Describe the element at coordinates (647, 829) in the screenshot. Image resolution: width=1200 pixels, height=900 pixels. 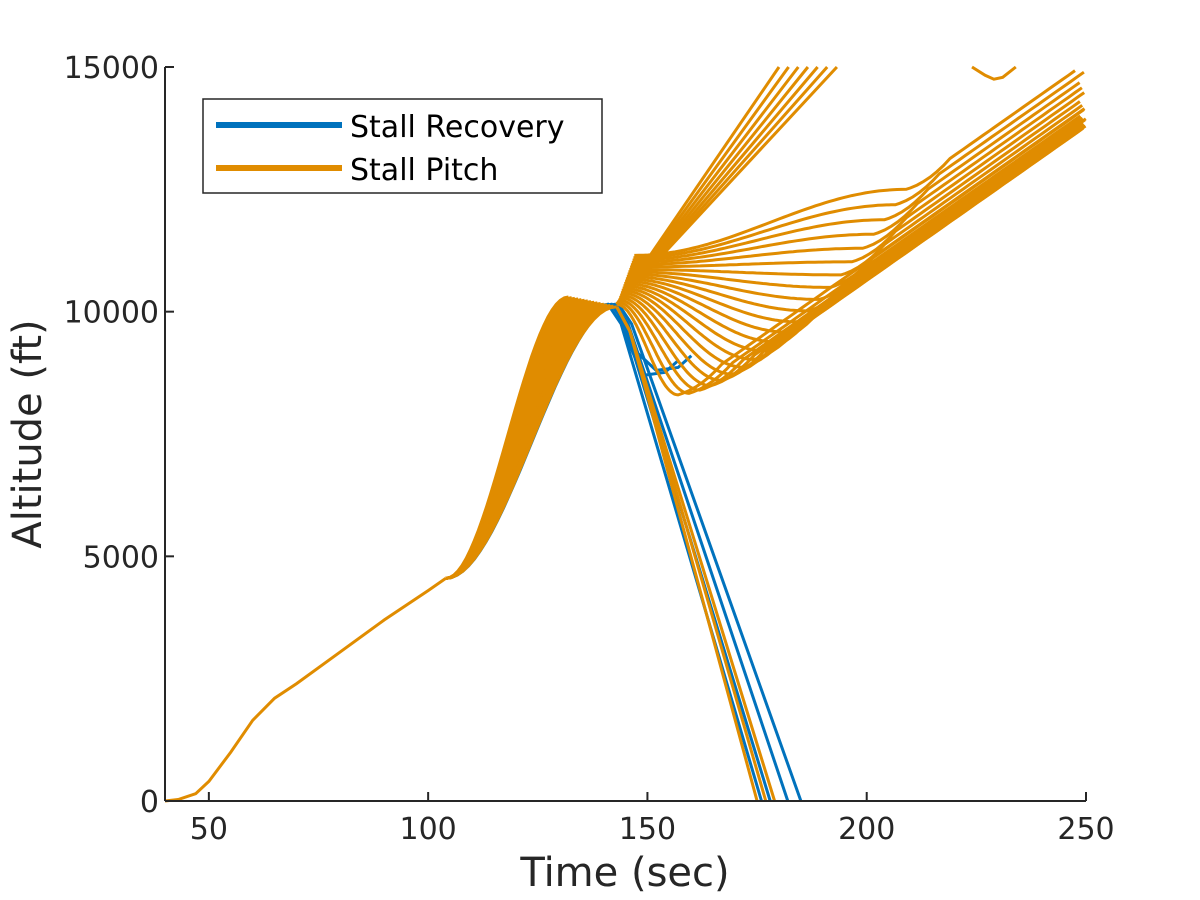
I see `x-tick-label: 150` at that location.